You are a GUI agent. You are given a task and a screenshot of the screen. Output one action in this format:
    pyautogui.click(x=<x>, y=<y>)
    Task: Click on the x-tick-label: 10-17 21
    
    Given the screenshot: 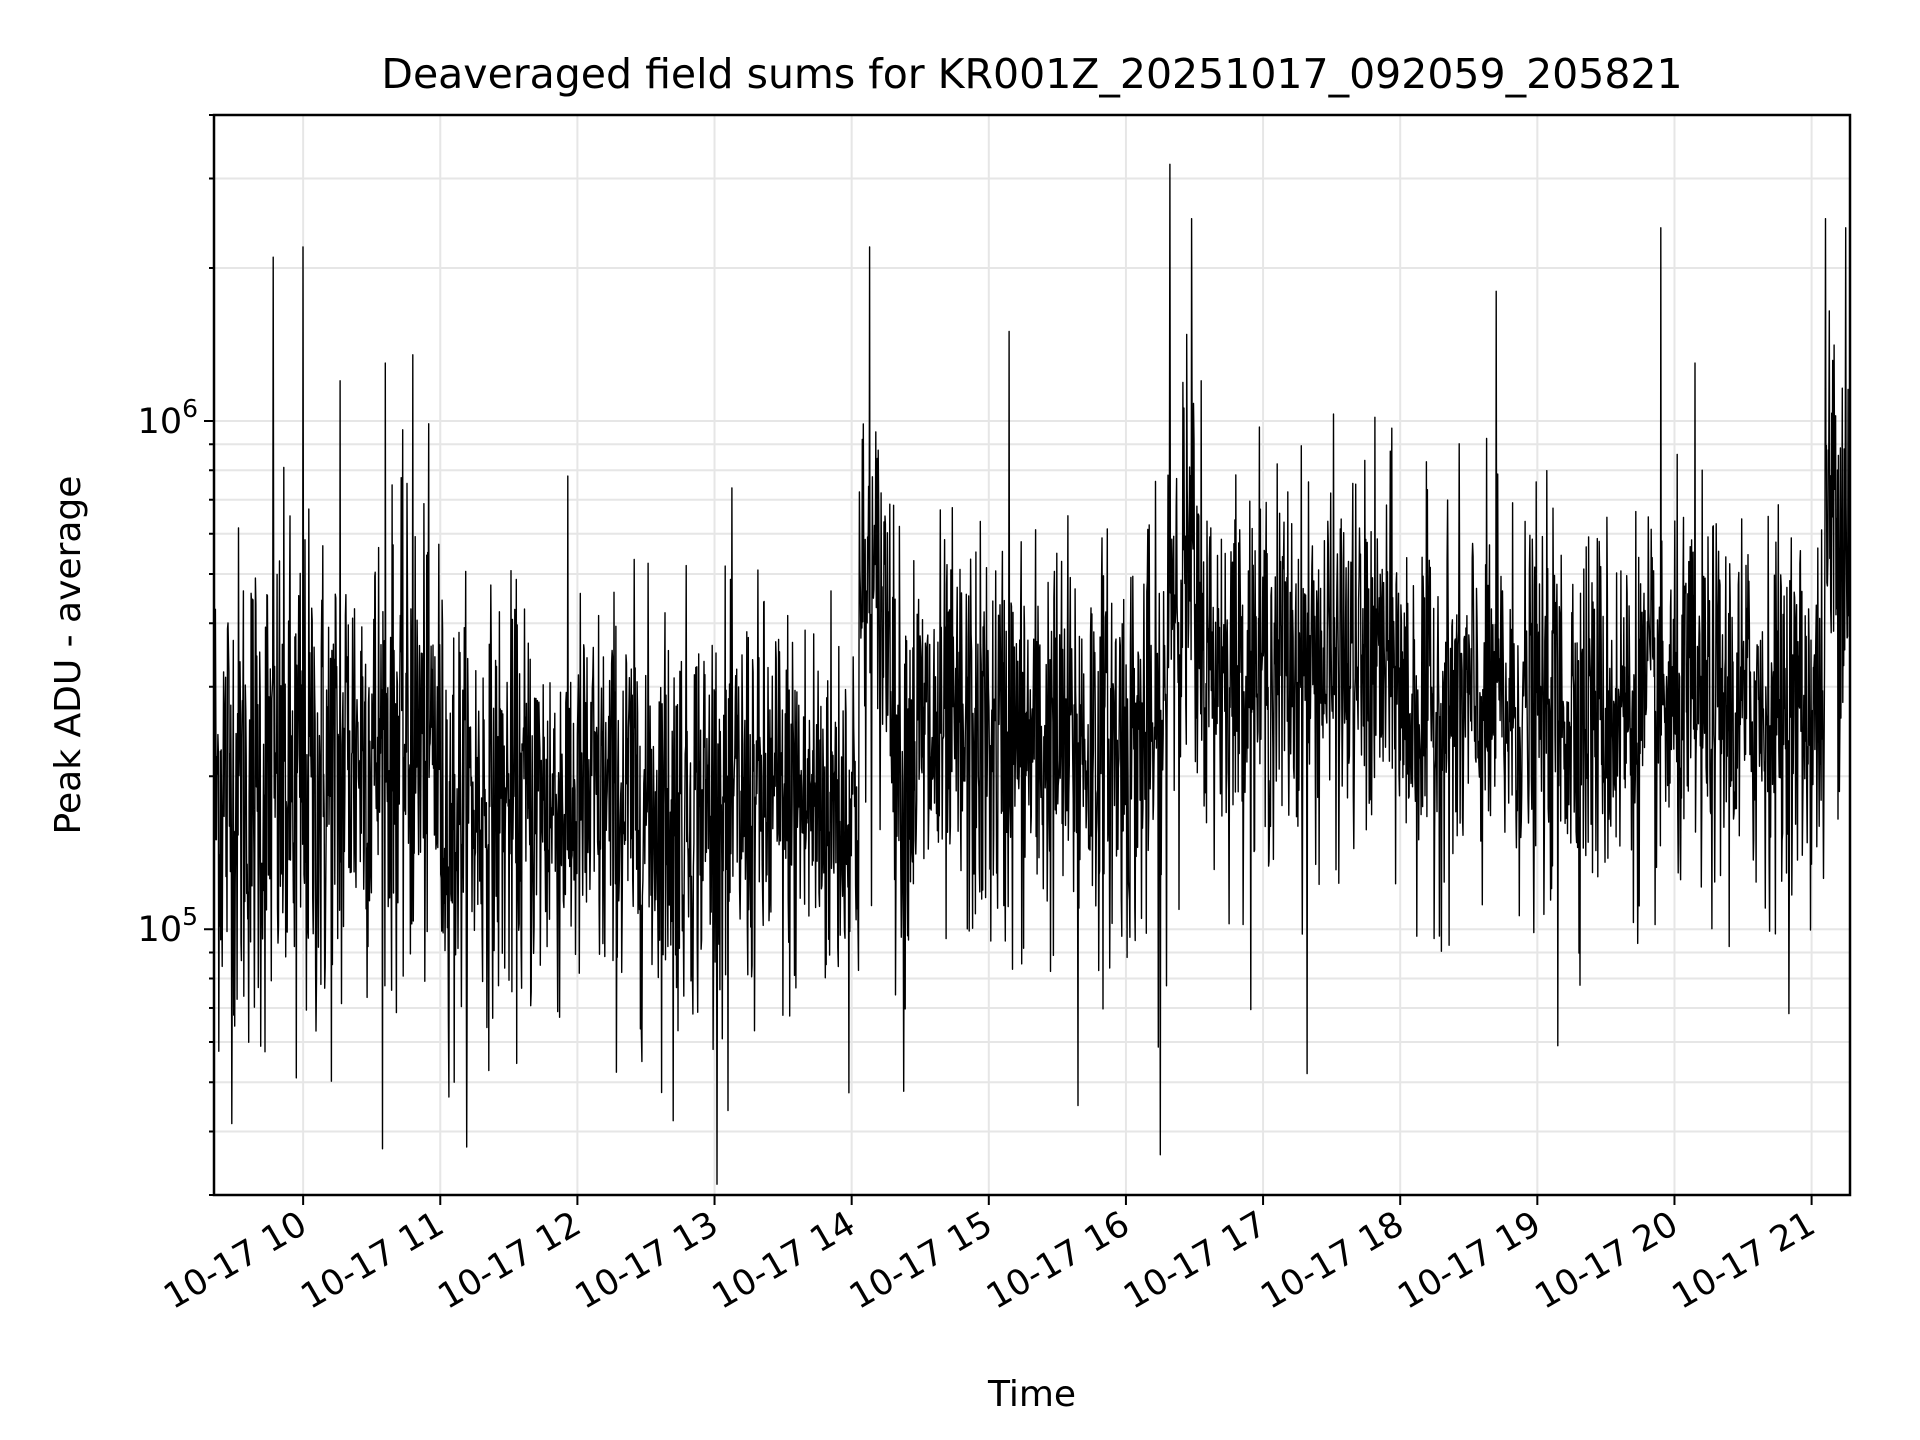 What is the action you would take?
    pyautogui.click(x=1744, y=1260)
    